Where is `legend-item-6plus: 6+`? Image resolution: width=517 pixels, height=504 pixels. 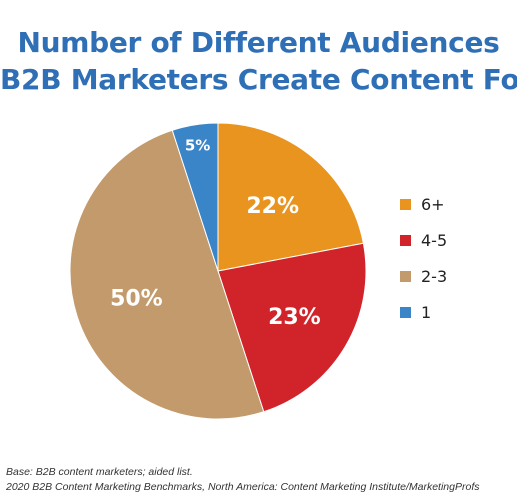 legend-item-6plus: 6+ is located at coordinates (423, 204).